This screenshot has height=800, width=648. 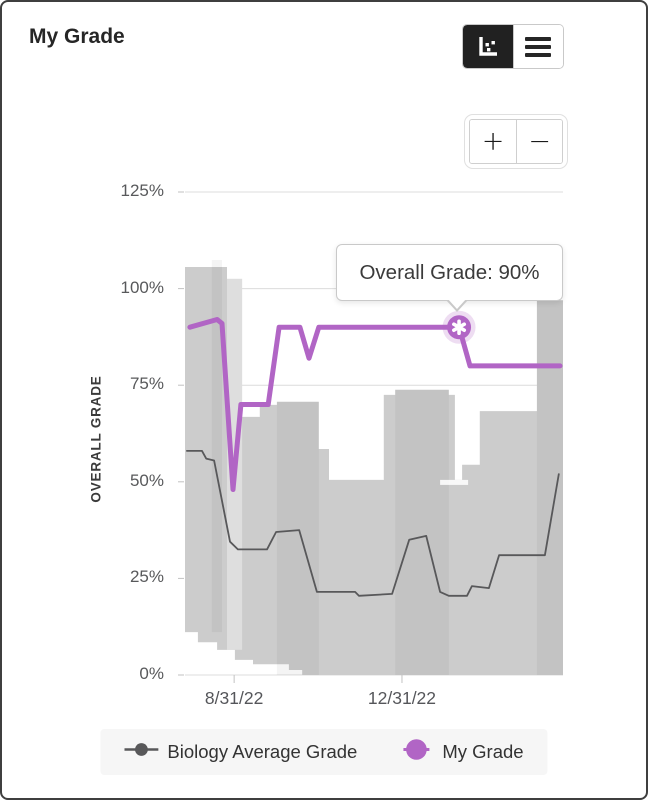 I want to click on asterisk-icon, so click(x=459, y=327).